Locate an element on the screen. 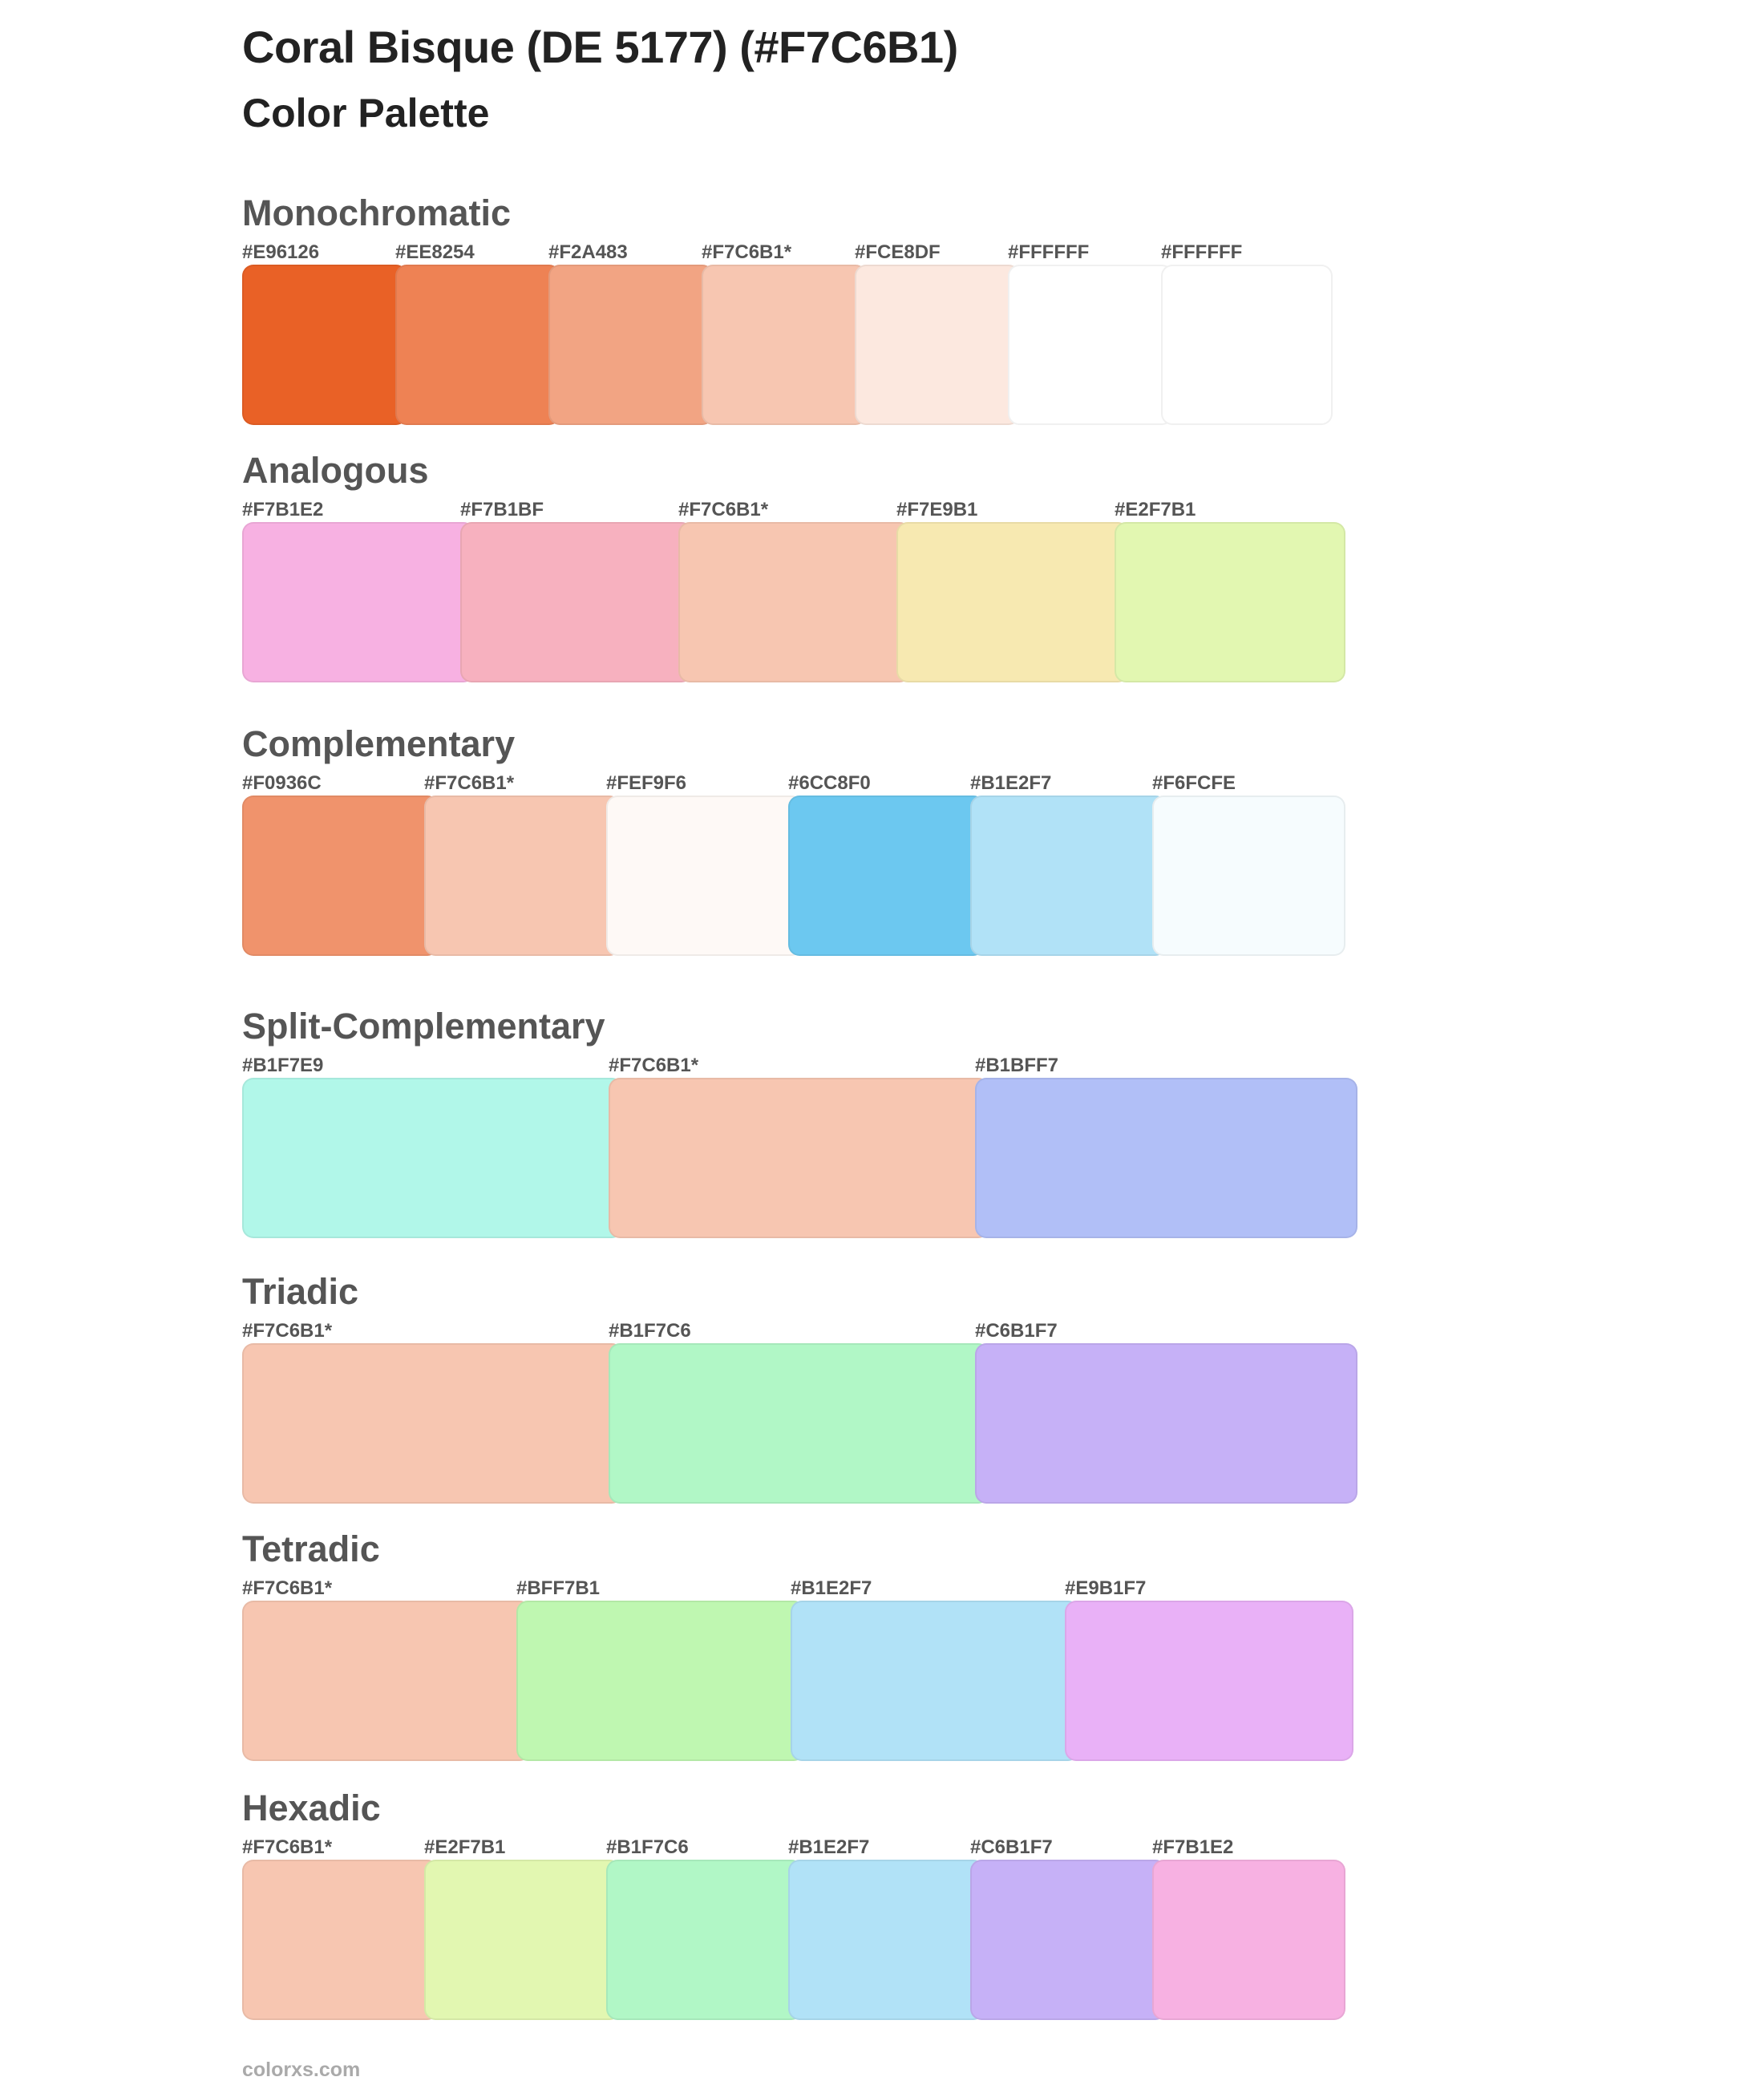 Image resolution: width=1764 pixels, height=2085 pixels. section-heading: Triadic is located at coordinates (300, 1291).